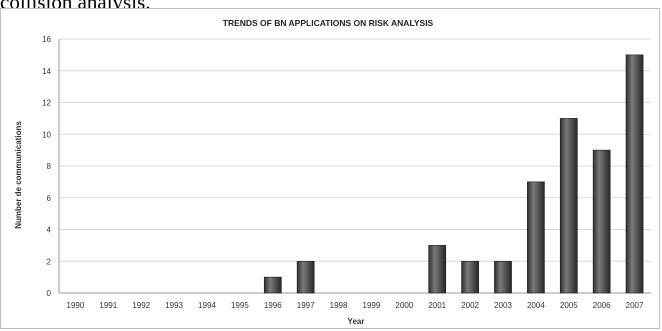  What do you see at coordinates (174, 305) in the screenshot?
I see `x-tick-label: 1993` at bounding box center [174, 305].